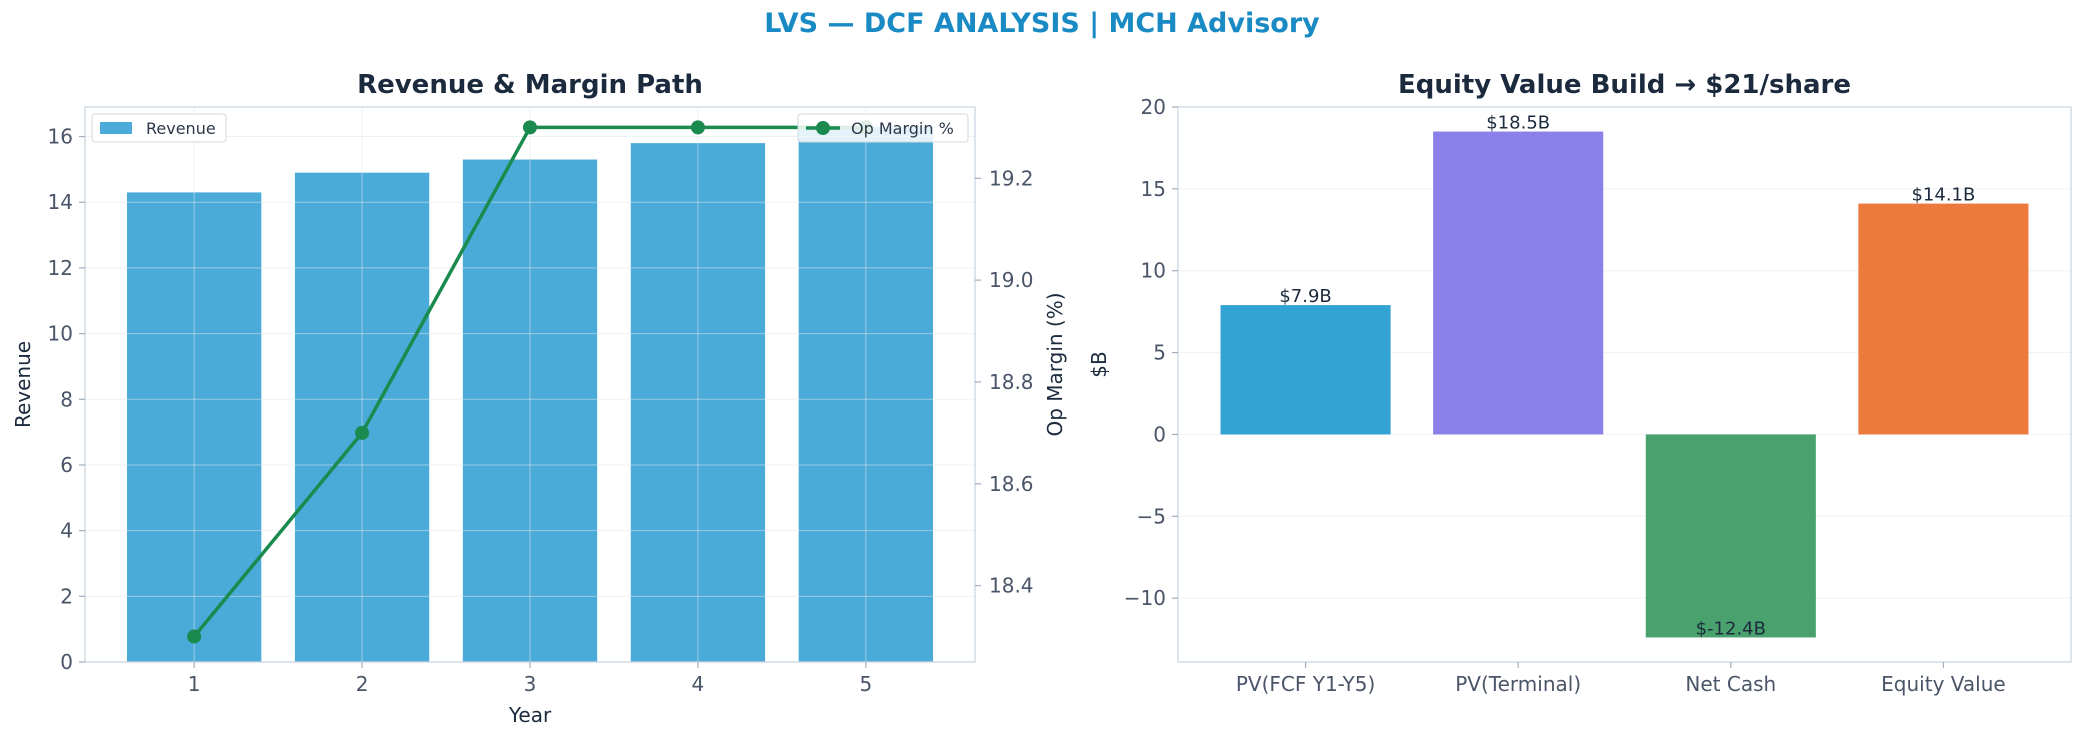 The width and height of the screenshot is (2084, 742). I want to click on ytick-label: −10, so click(1145, 598).